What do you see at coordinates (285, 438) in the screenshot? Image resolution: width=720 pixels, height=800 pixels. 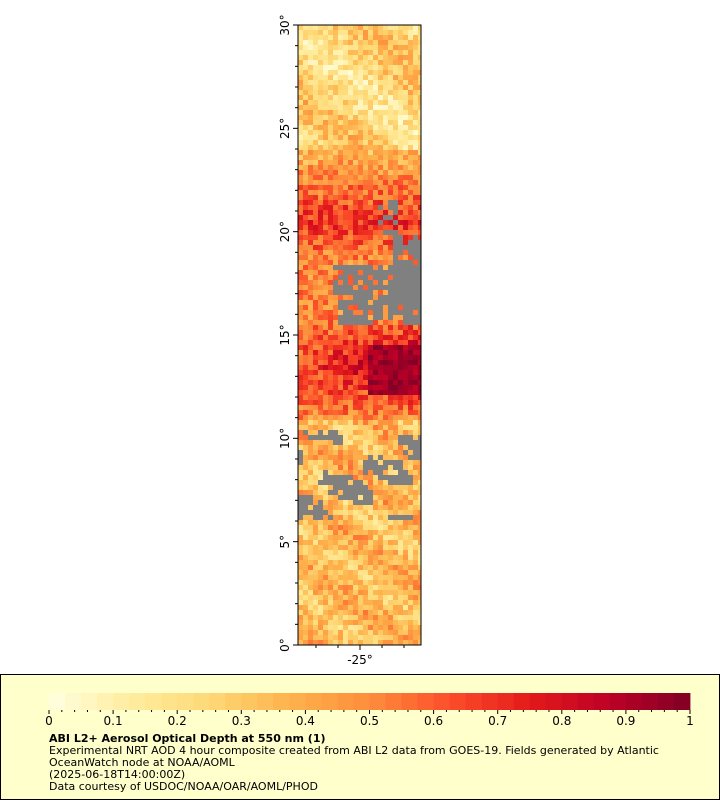 I see `lat-tick-label-2: 10°` at bounding box center [285, 438].